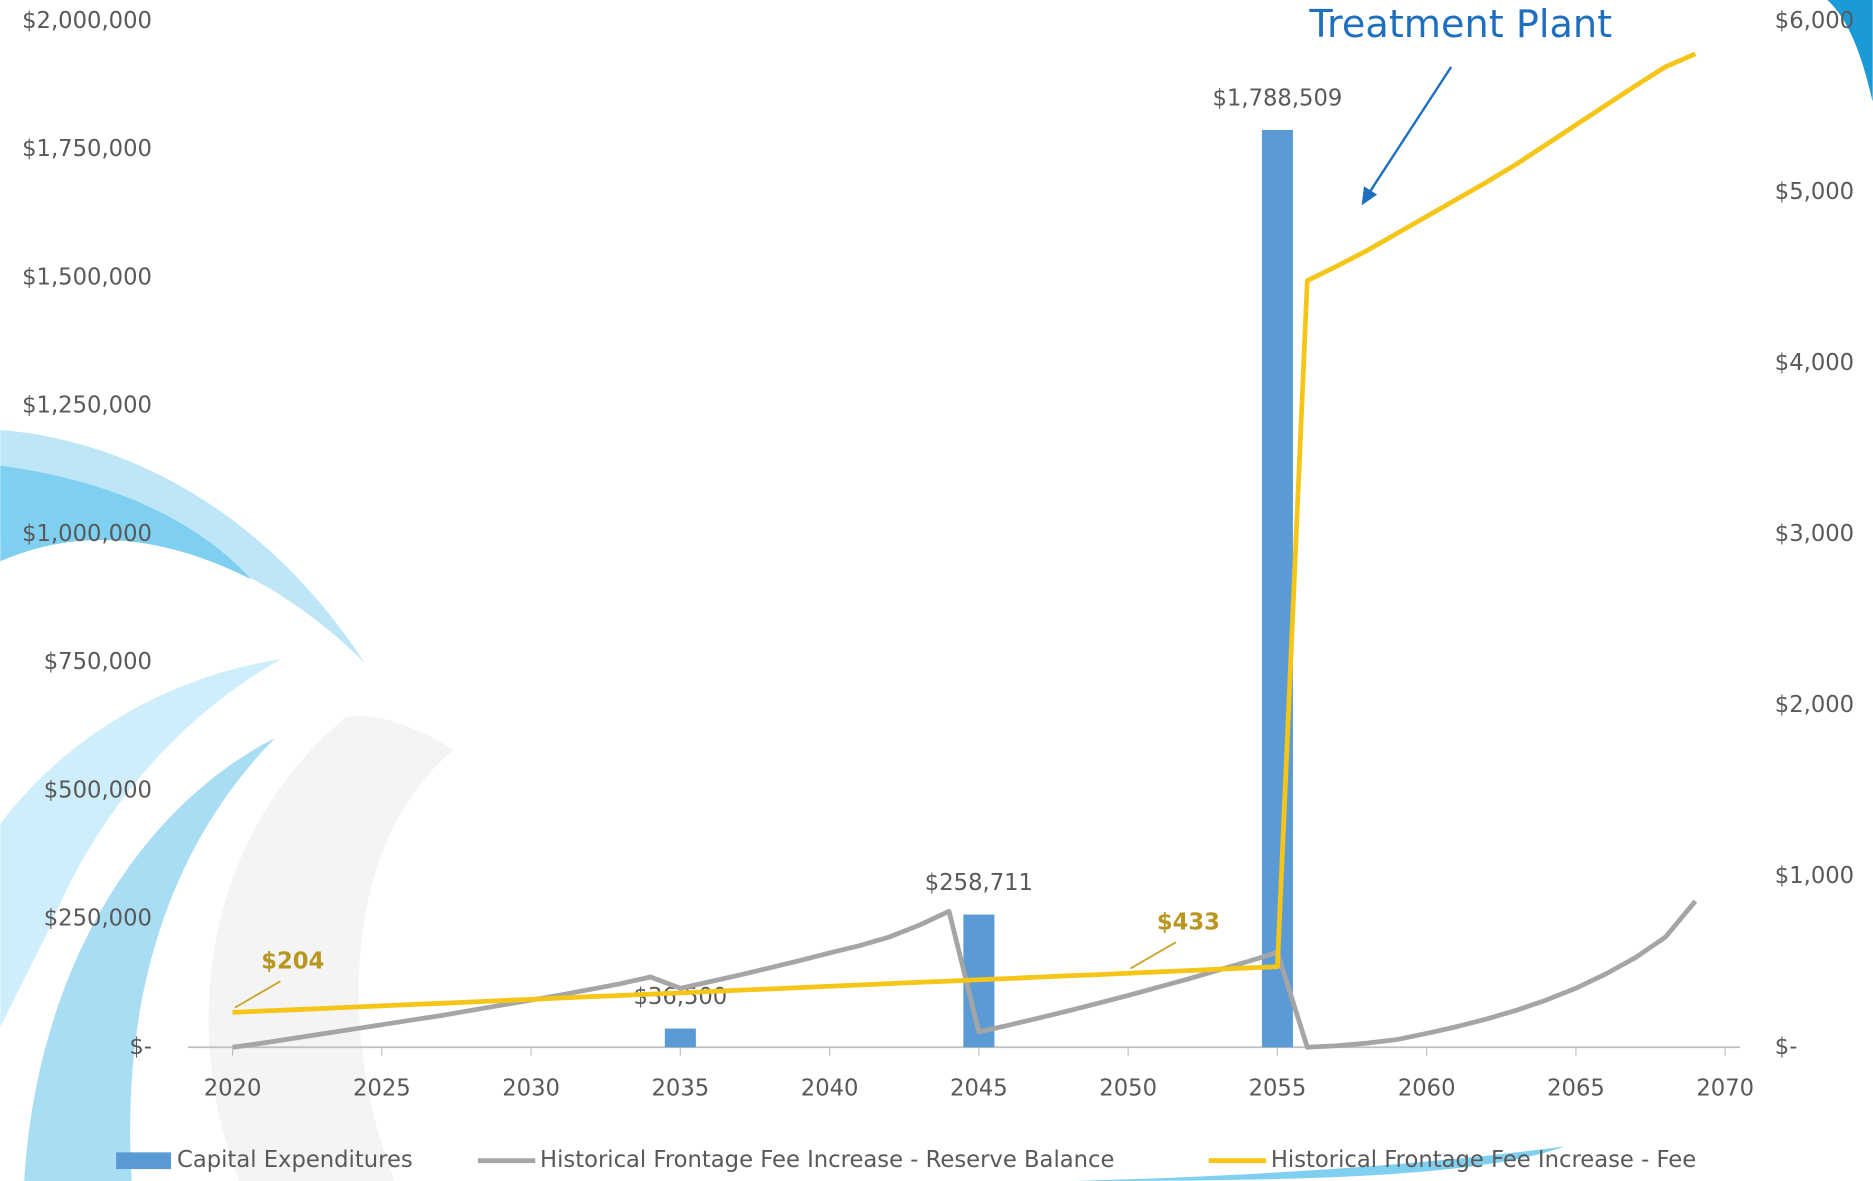 The width and height of the screenshot is (1873, 1181). Describe the element at coordinates (1410, 130) in the screenshot. I see `annotation-arrow` at that location.